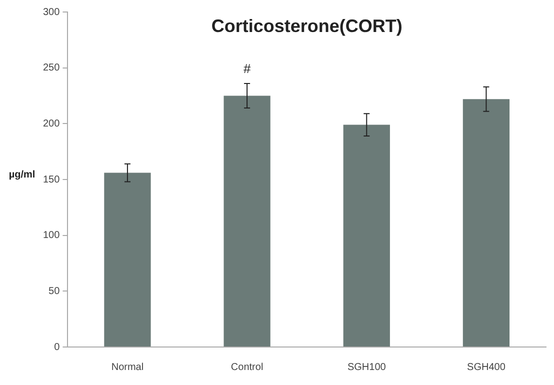 The image size is (554, 385). What do you see at coordinates (247, 367) in the screenshot?
I see `x-tick-label: Control` at bounding box center [247, 367].